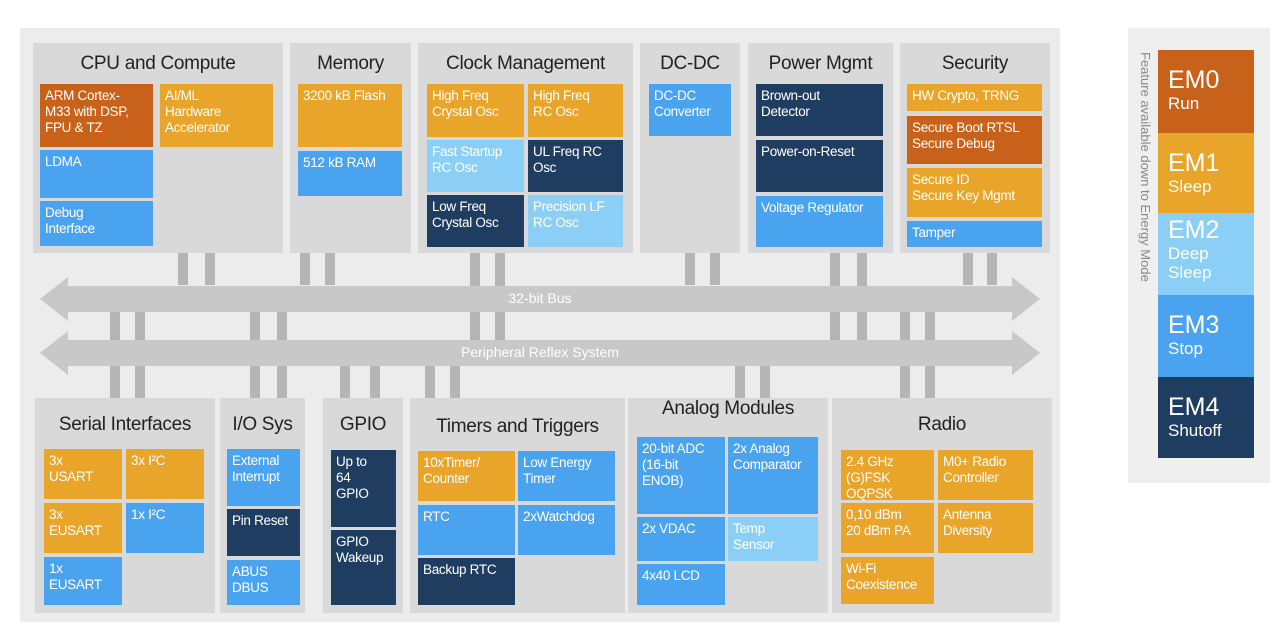 Image resolution: width=1280 pixels, height=641 pixels. I want to click on panel-dc-dc: DC-DC, so click(690, 148).